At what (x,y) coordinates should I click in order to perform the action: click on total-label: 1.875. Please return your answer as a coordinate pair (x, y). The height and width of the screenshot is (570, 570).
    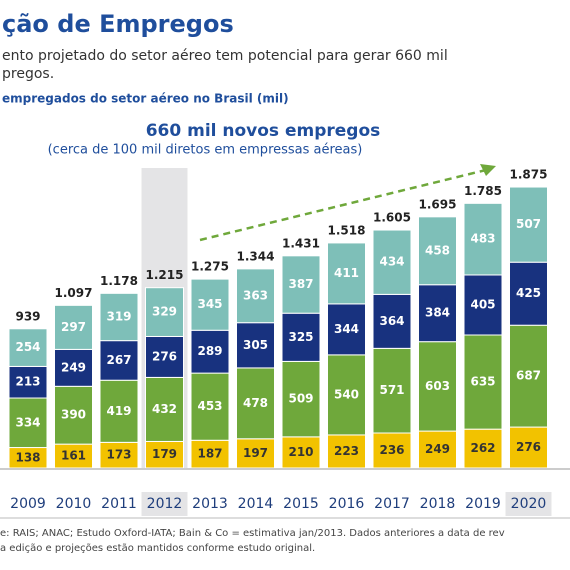
    Looking at the image, I should click on (529, 175).